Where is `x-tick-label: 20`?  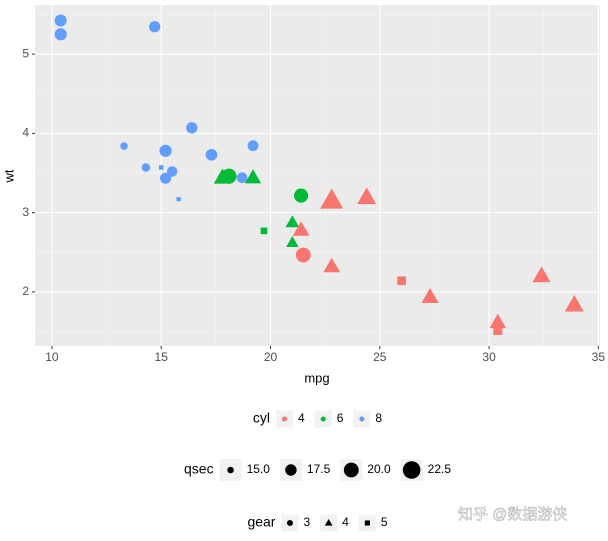 x-tick-label: 20 is located at coordinates (271, 357).